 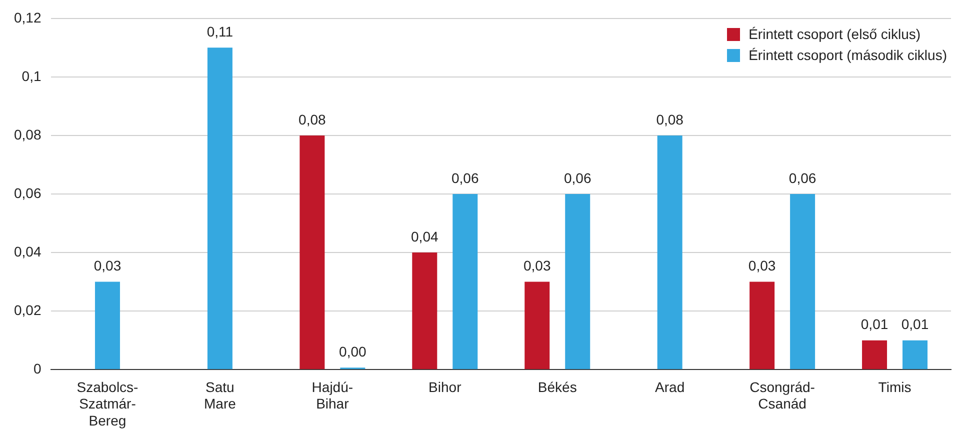 I want to click on x-tick-label: Satu Mare, so click(x=220, y=395).